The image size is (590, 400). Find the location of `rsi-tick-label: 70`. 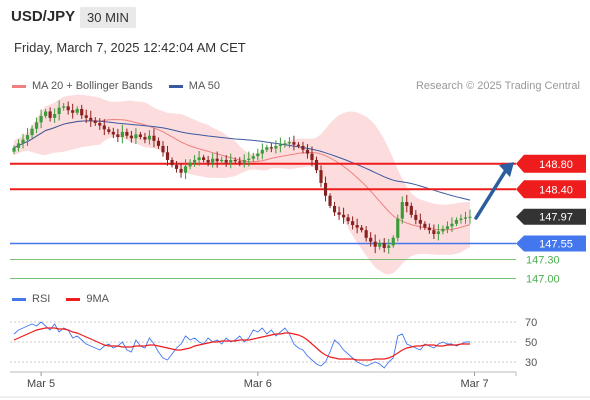

rsi-tick-label: 70 is located at coordinates (531, 323).